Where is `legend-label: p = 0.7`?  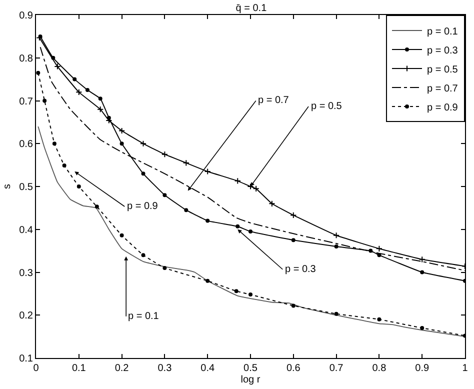
legend-label: p = 0.7 is located at coordinates (442, 88).